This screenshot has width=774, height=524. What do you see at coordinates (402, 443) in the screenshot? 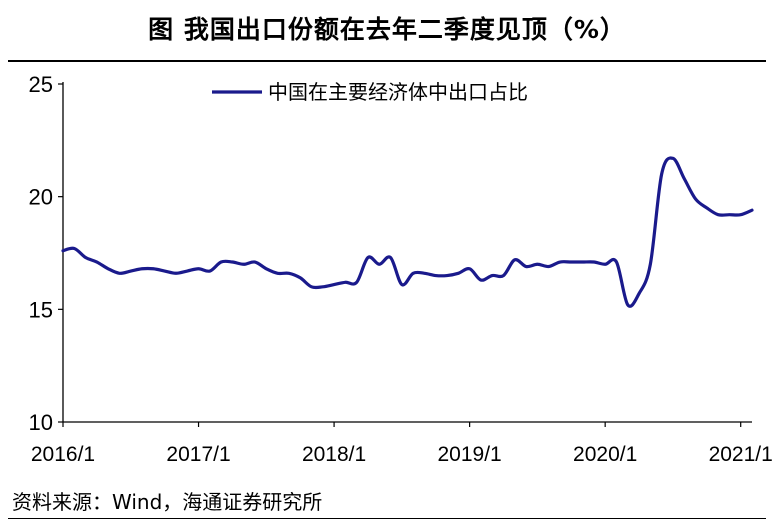
I see `x-axis: 2016/1 2017/1 2018/1 2019/1 2020/1 2021/1` at bounding box center [402, 443].